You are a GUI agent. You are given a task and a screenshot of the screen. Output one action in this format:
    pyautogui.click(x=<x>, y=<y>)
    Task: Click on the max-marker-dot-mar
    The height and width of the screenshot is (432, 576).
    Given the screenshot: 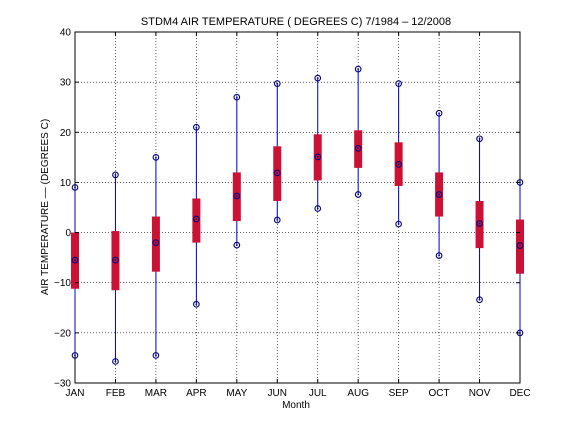 What is the action you would take?
    pyautogui.click(x=156, y=157)
    